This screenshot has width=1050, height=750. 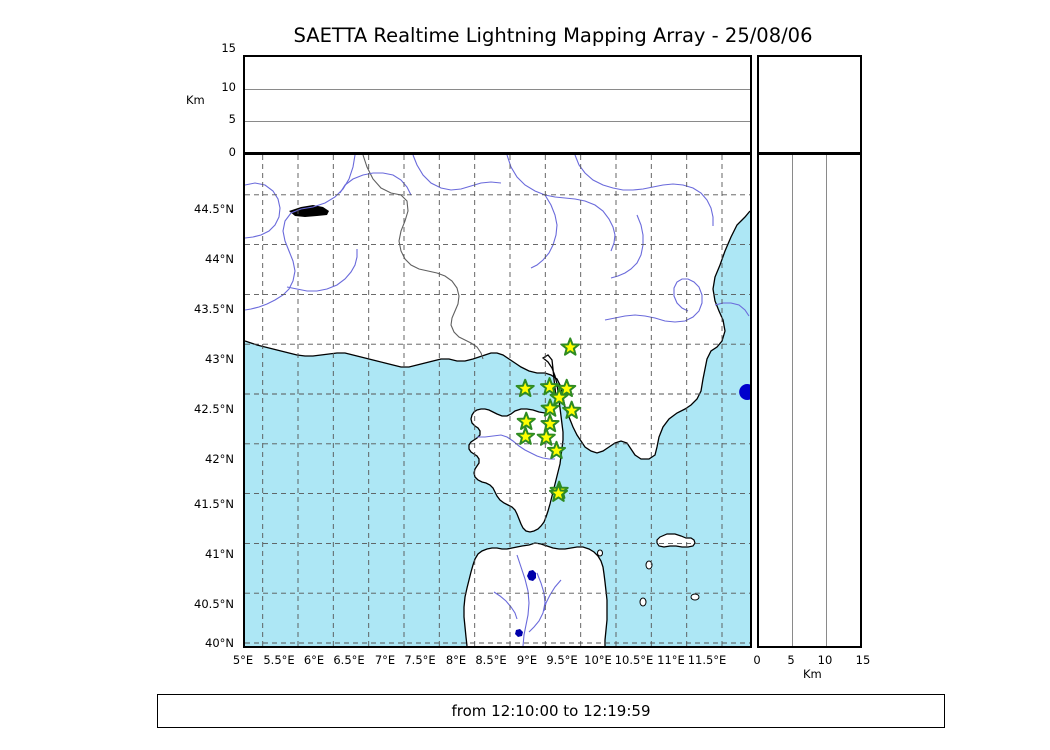 What do you see at coordinates (519, 633) in the screenshot?
I see `lake-sardinia-south` at bounding box center [519, 633].